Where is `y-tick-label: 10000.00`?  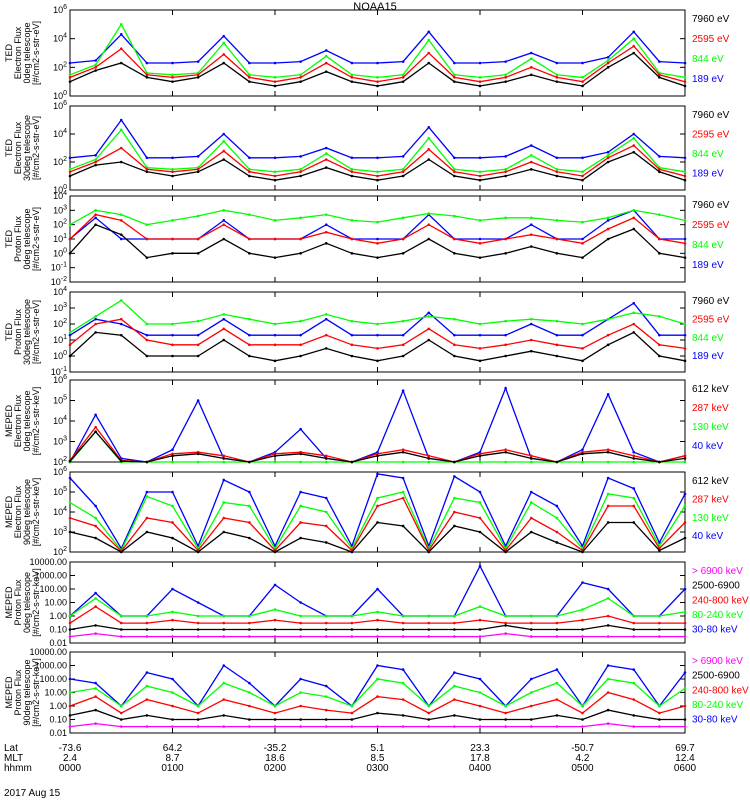 y-tick-label: 10000.00 is located at coordinates (48, 652).